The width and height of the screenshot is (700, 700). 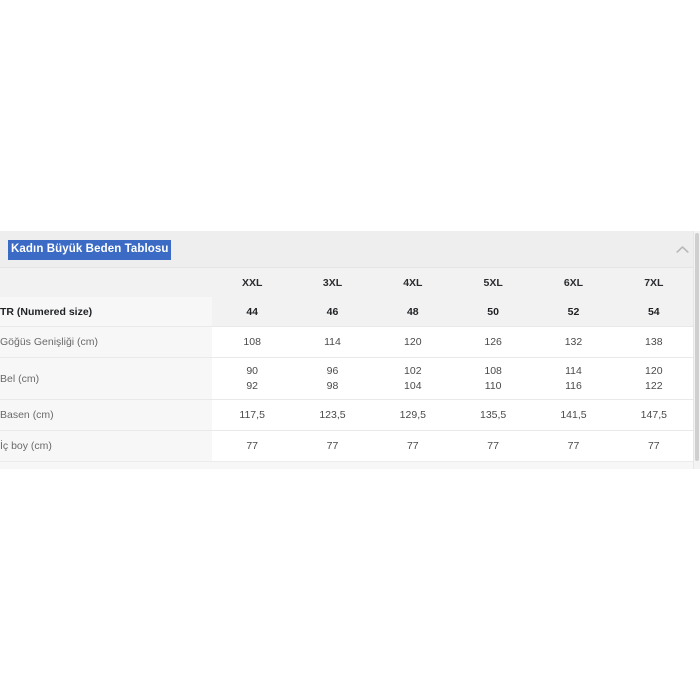 I want to click on table-row: TR (Numered size) 44 46 48 50 52 54, so click(x=347, y=312).